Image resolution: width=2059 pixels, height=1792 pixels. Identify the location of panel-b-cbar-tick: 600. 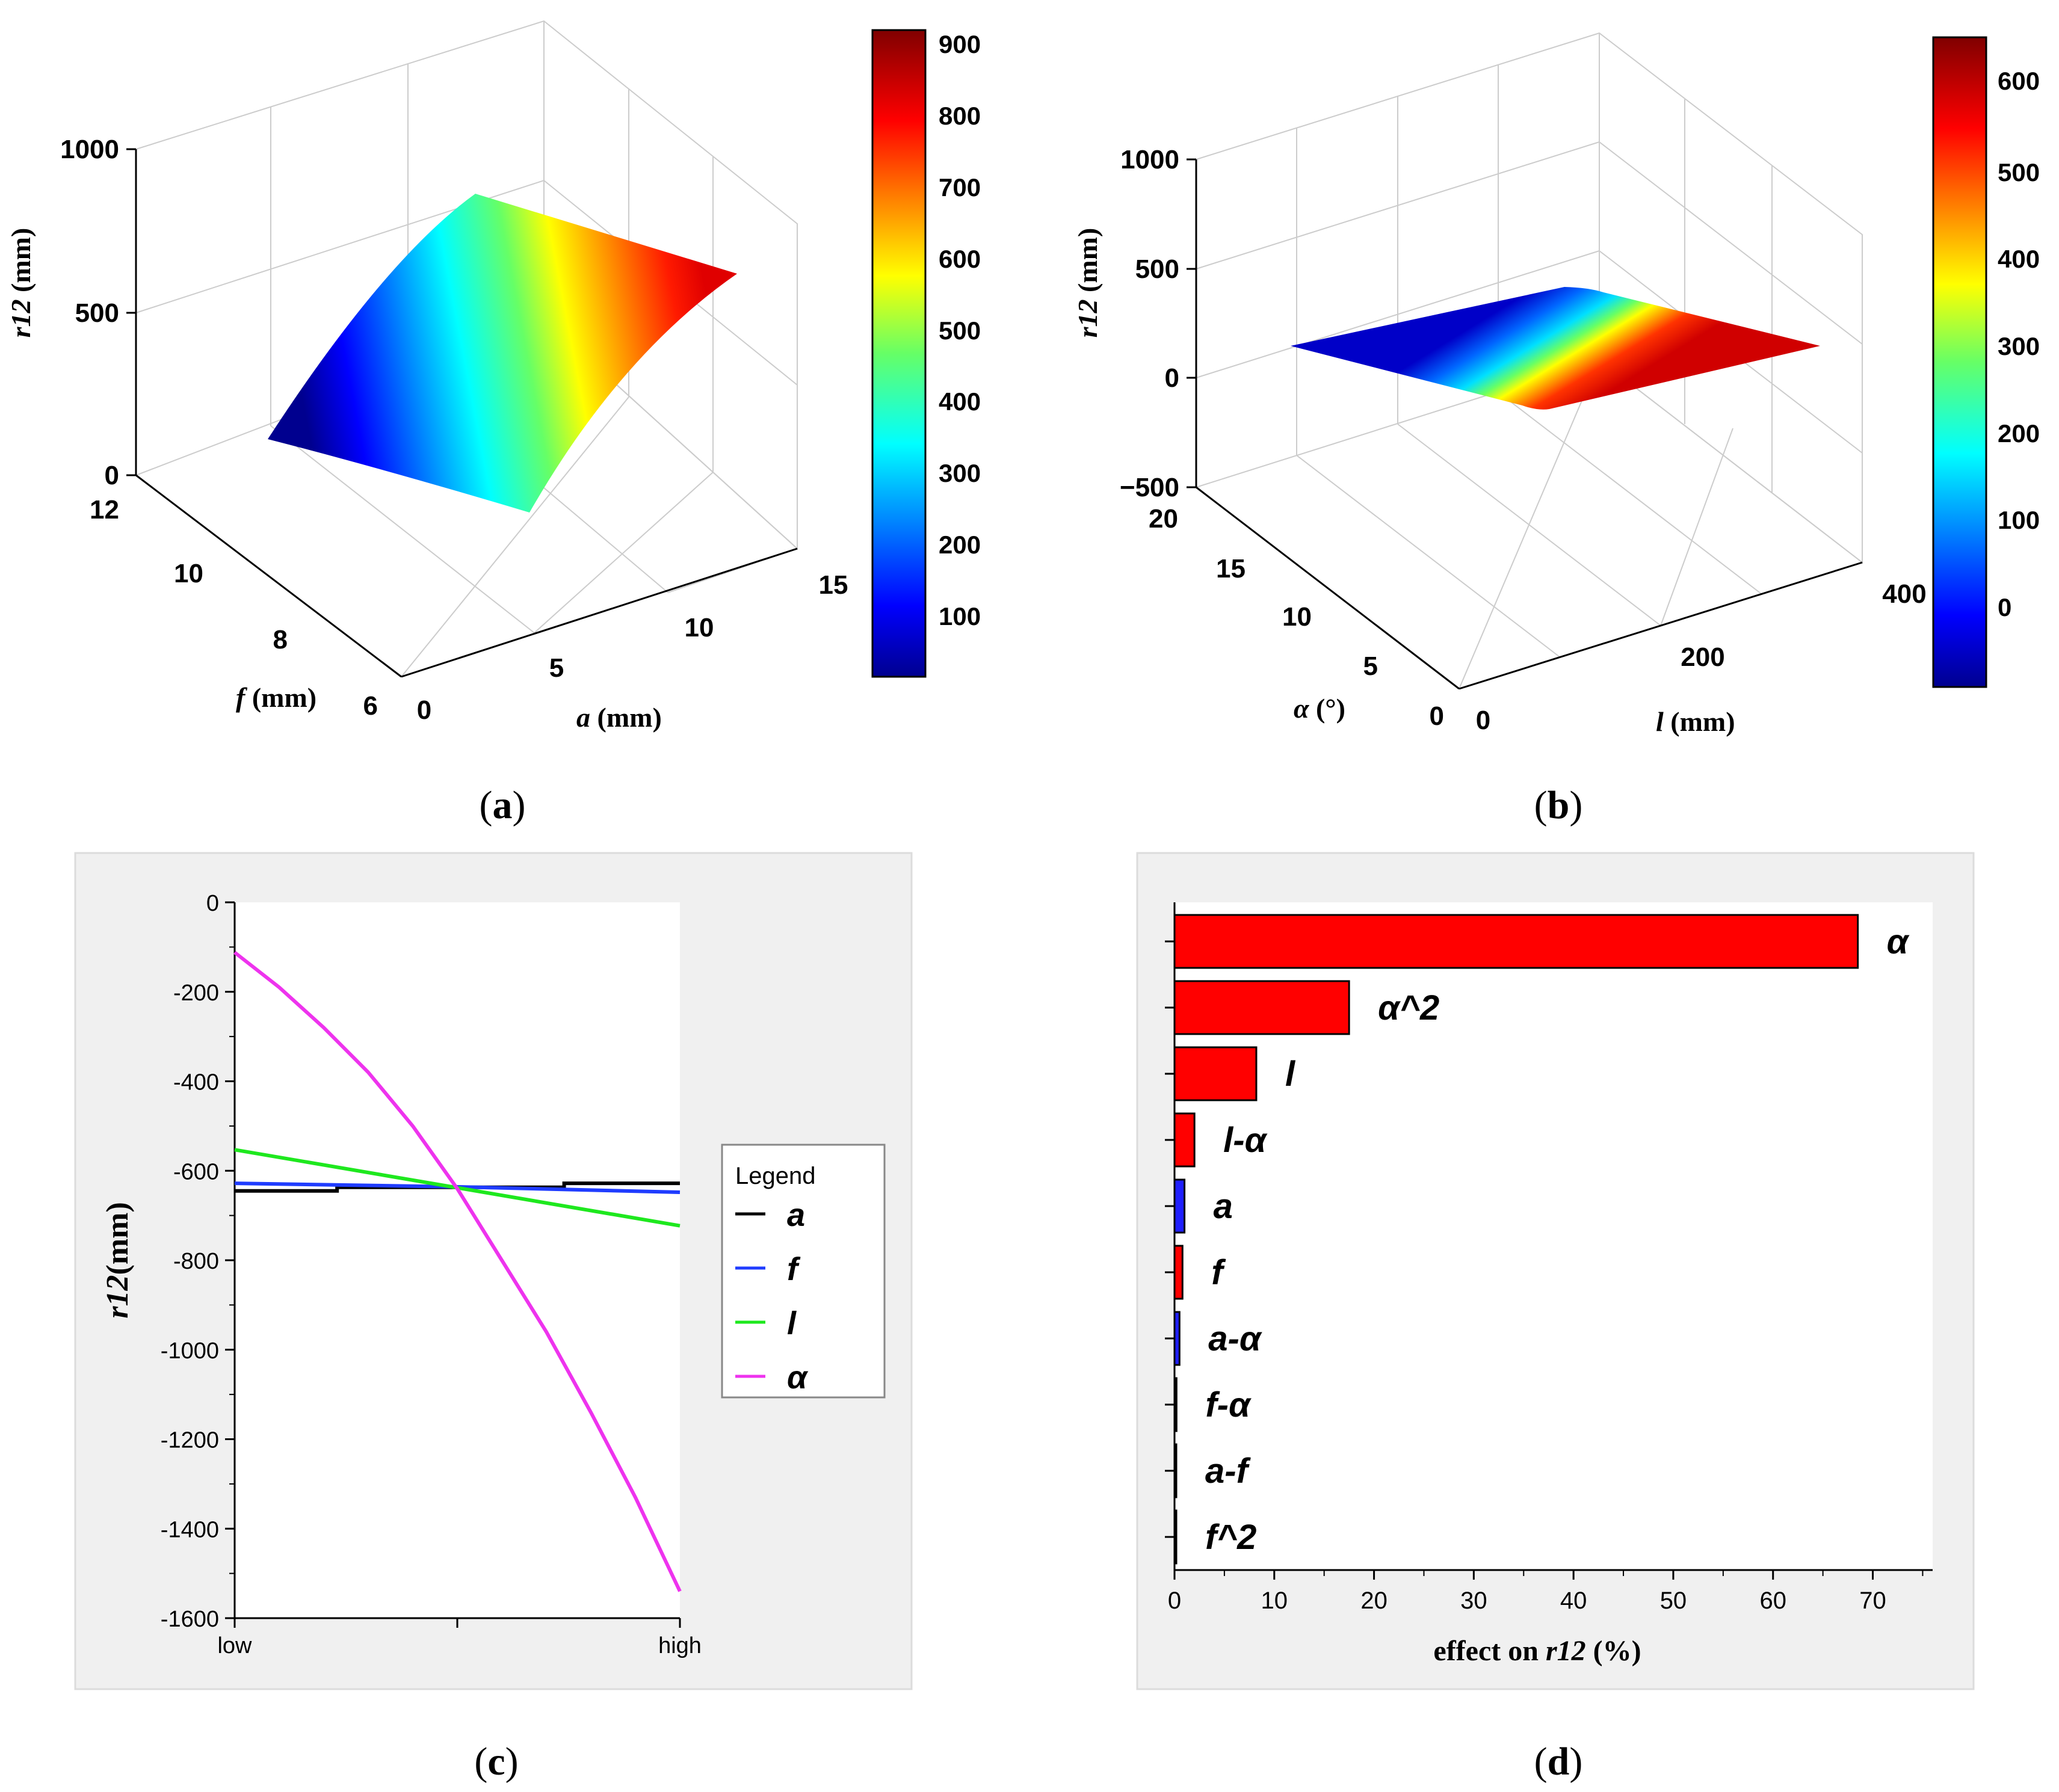
(2019, 81).